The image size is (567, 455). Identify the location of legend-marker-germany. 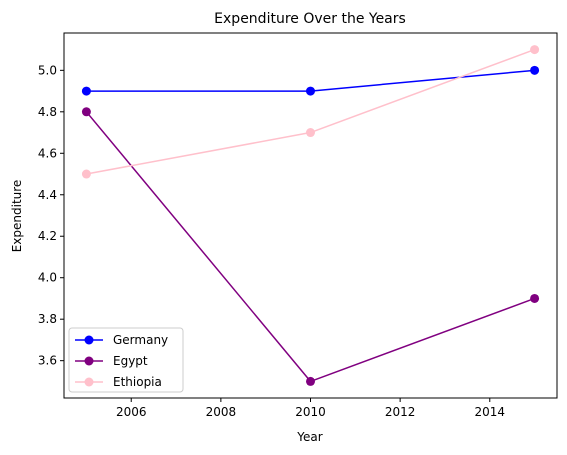
(89, 340).